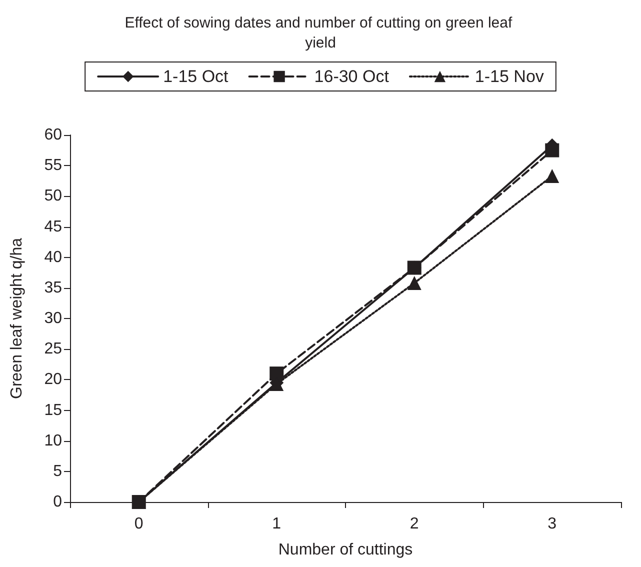 Image resolution: width=641 pixels, height=567 pixels. Describe the element at coordinates (17, 318) in the screenshot. I see `y-axis-title: Green leaf weight q/ha` at that location.